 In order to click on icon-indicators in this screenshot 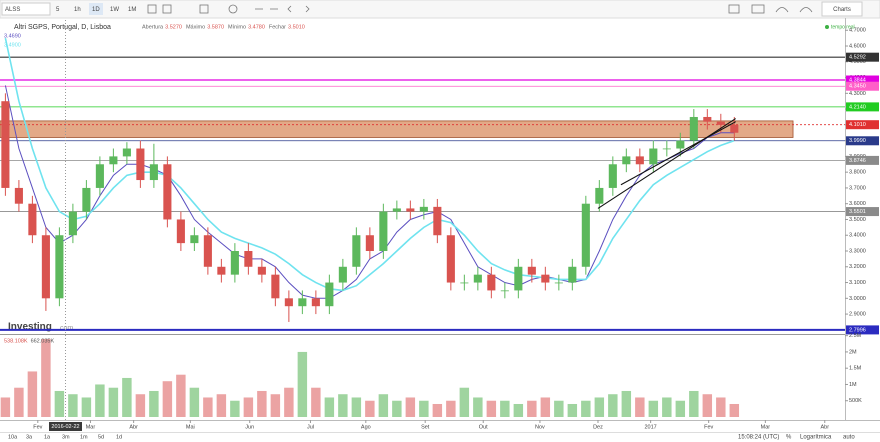, I will do `click(204, 9)`.